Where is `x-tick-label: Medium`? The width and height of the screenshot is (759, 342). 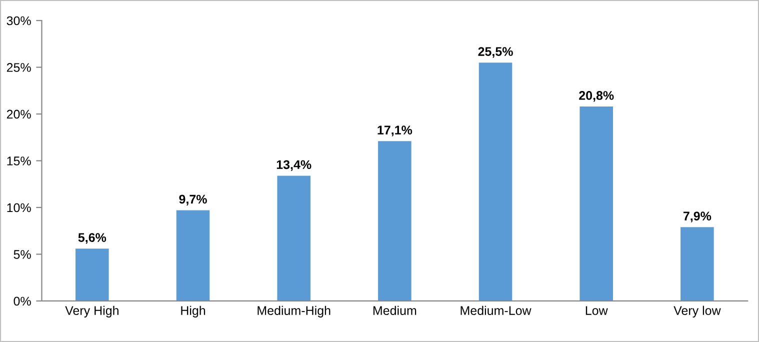
x-tick-label: Medium is located at coordinates (394, 311).